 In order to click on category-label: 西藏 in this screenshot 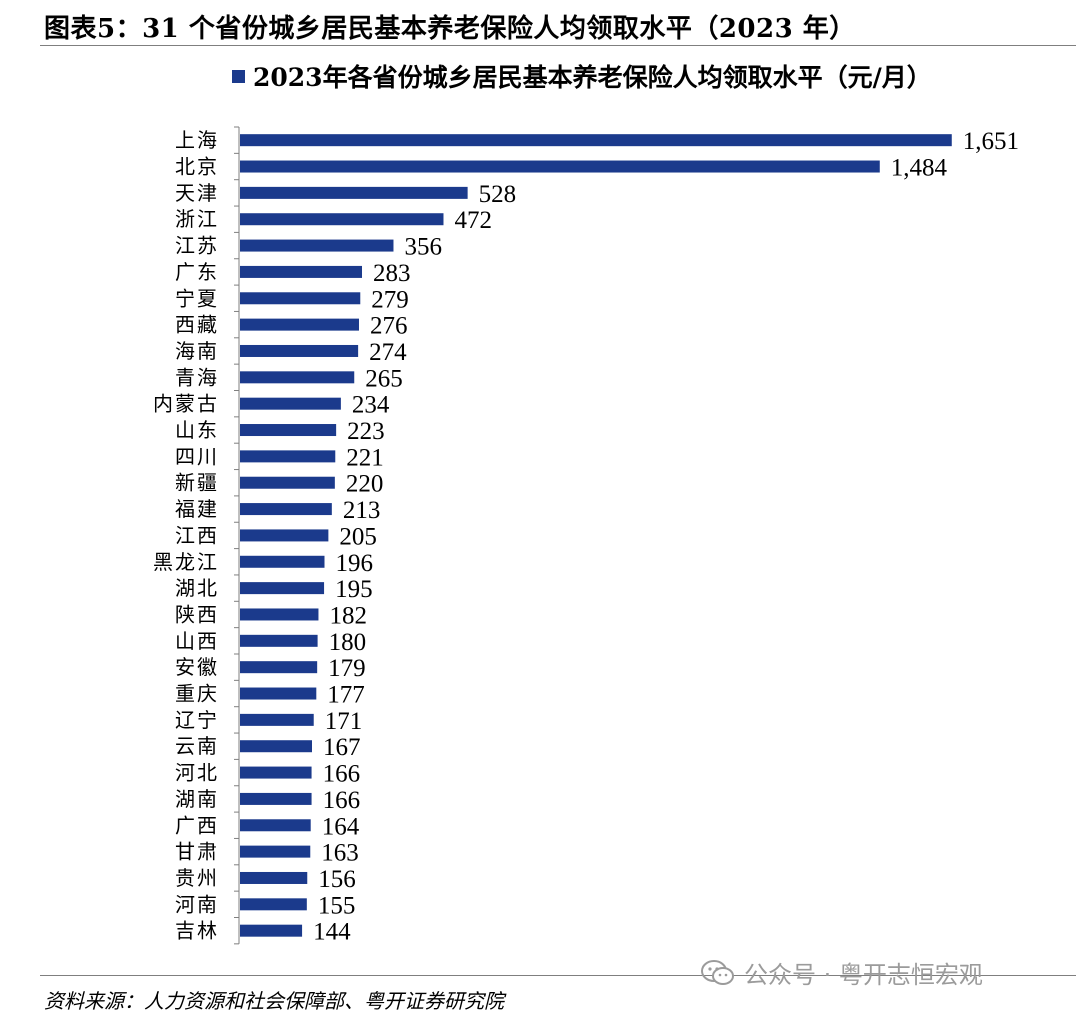, I will do `click(197, 325)`.